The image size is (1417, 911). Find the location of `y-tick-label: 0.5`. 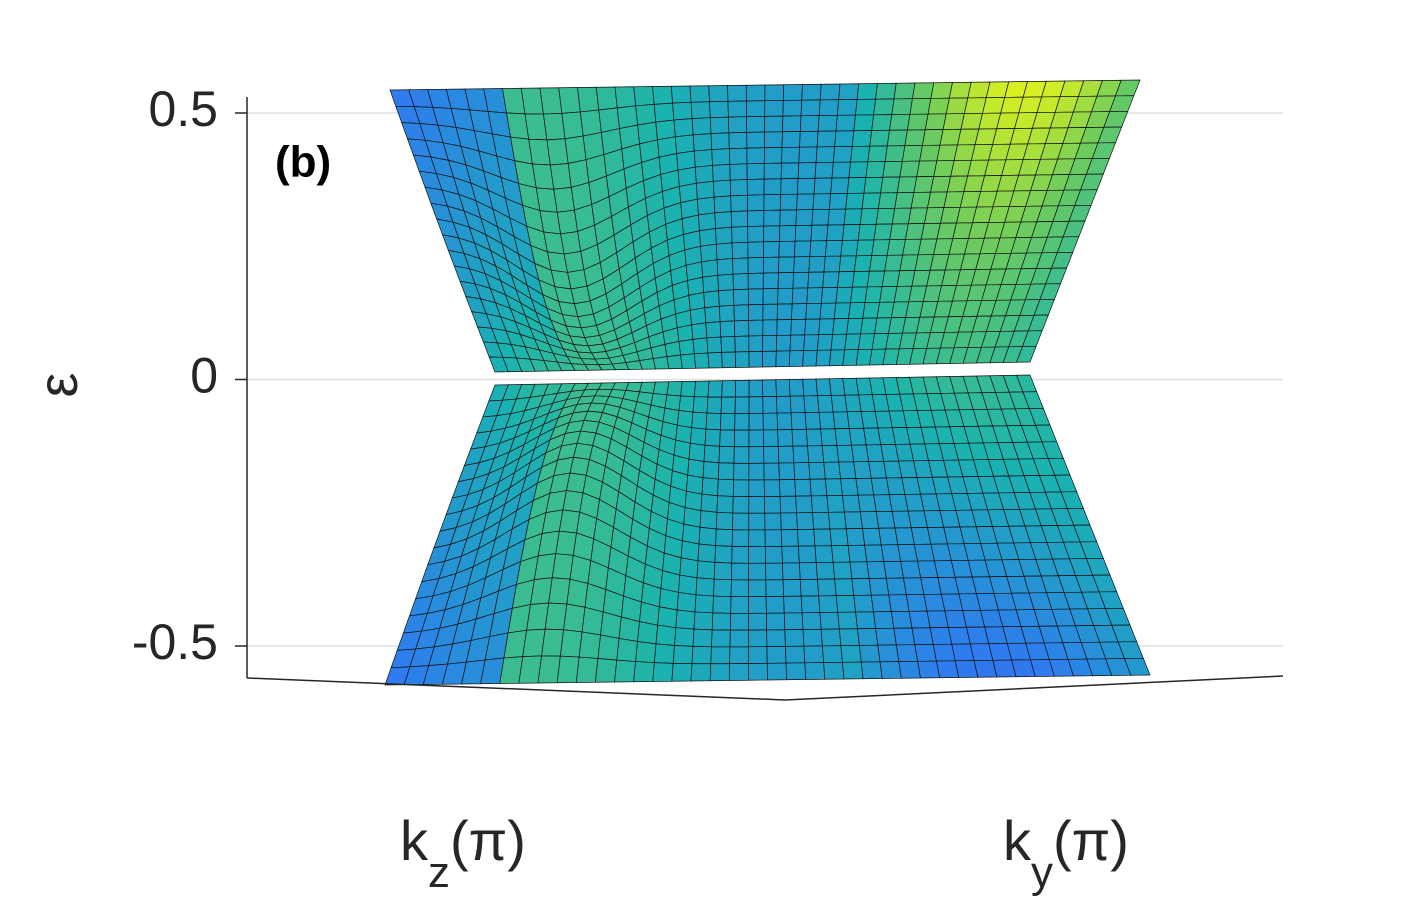

y-tick-label: 0.5 is located at coordinates (183, 109).